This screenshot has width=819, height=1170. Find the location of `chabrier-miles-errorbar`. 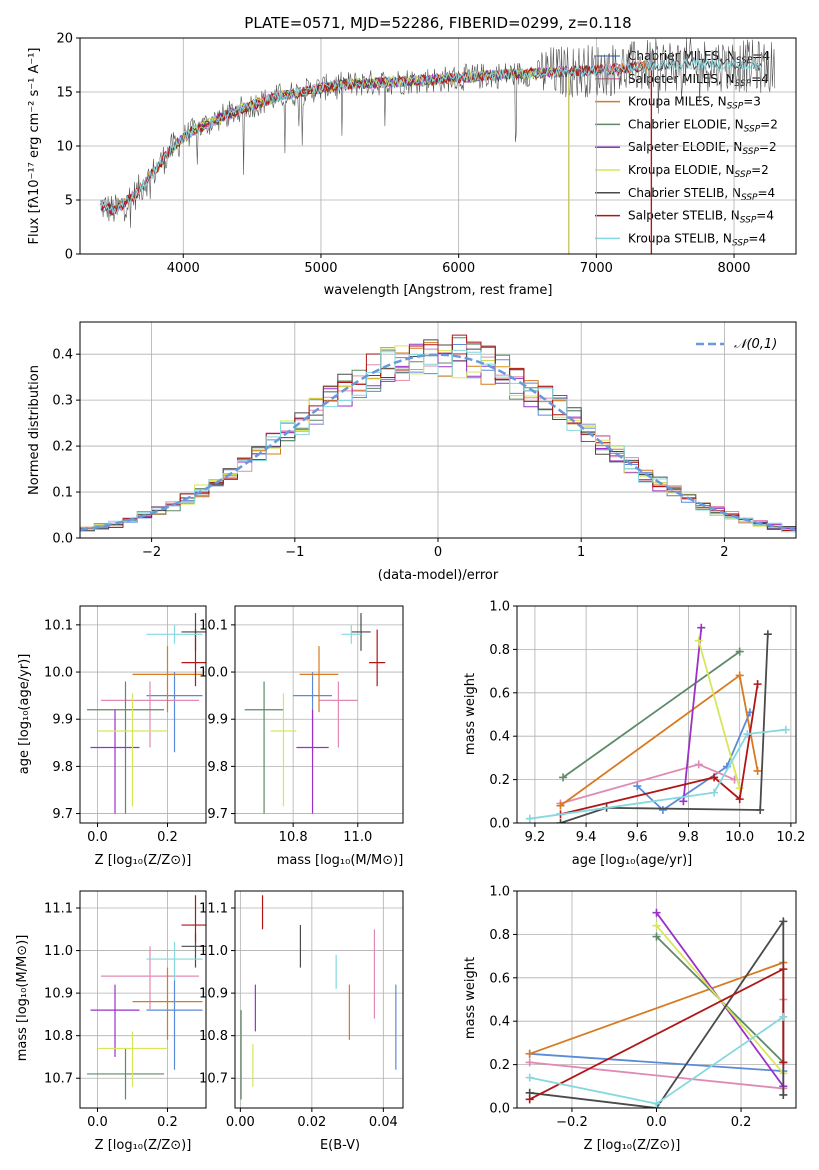

chabrier-miles-errorbar is located at coordinates (174, 1025).